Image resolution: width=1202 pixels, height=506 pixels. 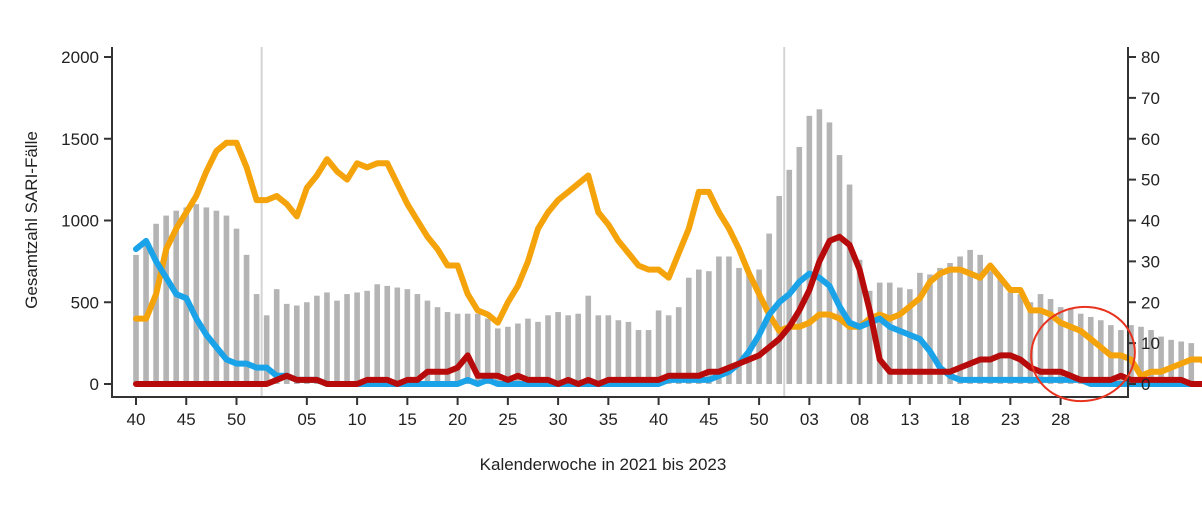 I want to click on y-tick-label: 1000, so click(x=80, y=221).